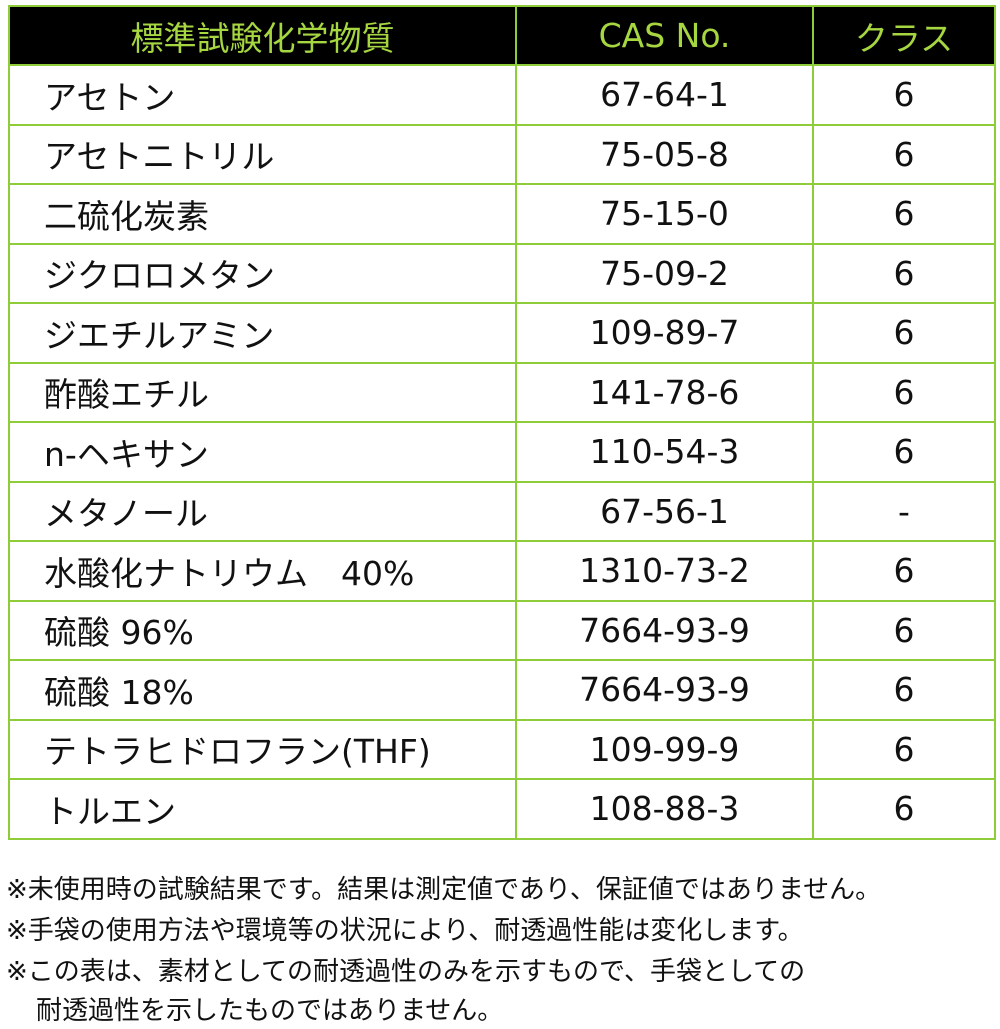 The image size is (1000, 1029). I want to click on table-row: 水酸化ナトリウム 40% 1310-73-2 6, so click(502, 571).